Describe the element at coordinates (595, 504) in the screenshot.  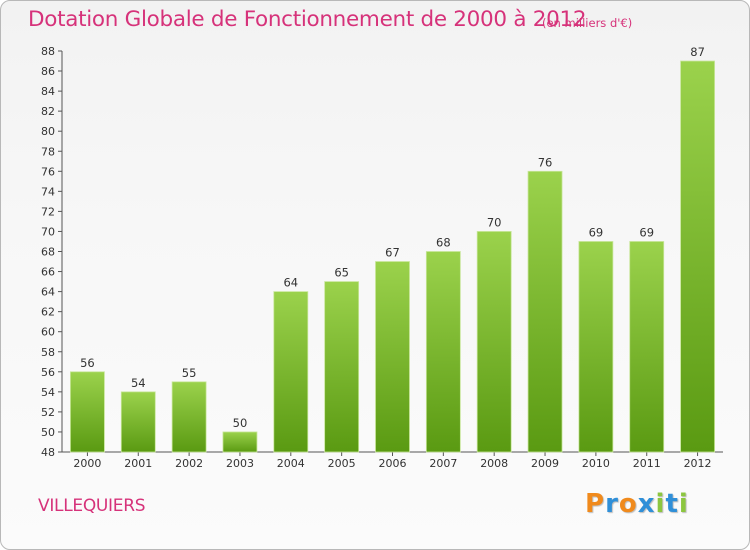
I see `logo-letter: P` at that location.